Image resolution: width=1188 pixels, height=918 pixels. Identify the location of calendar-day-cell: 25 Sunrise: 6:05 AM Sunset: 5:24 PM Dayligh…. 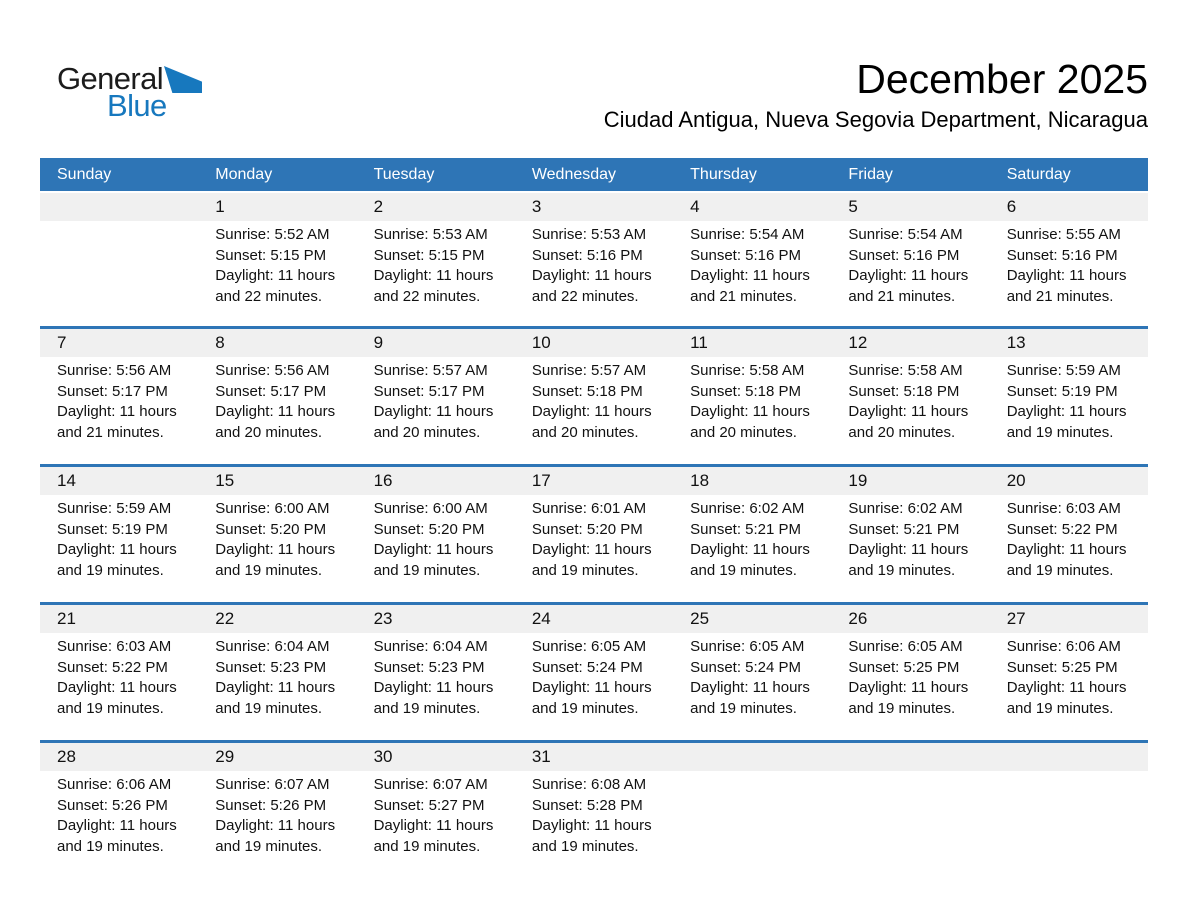
(752, 672).